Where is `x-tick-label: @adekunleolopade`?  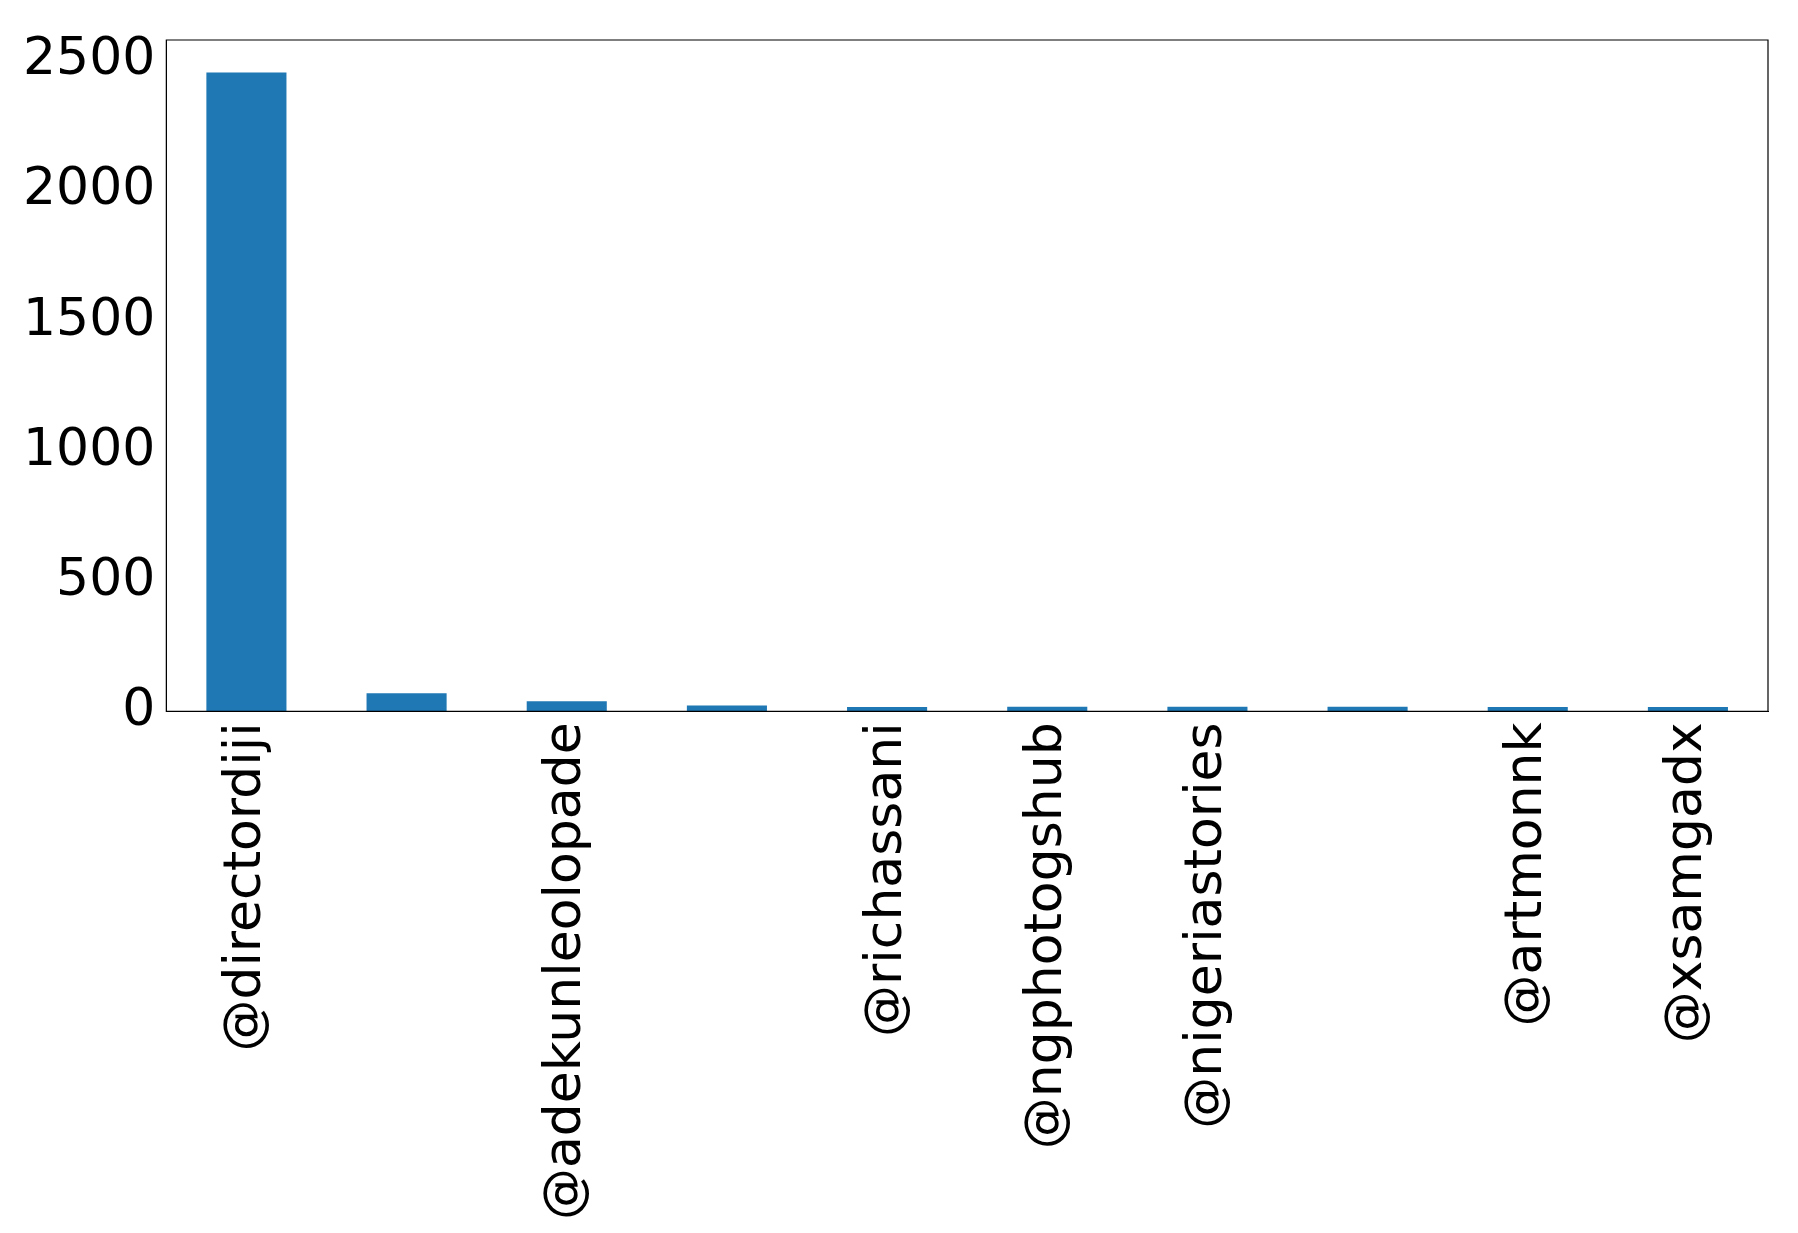
x-tick-label: @adekunleolopade is located at coordinates (562, 971).